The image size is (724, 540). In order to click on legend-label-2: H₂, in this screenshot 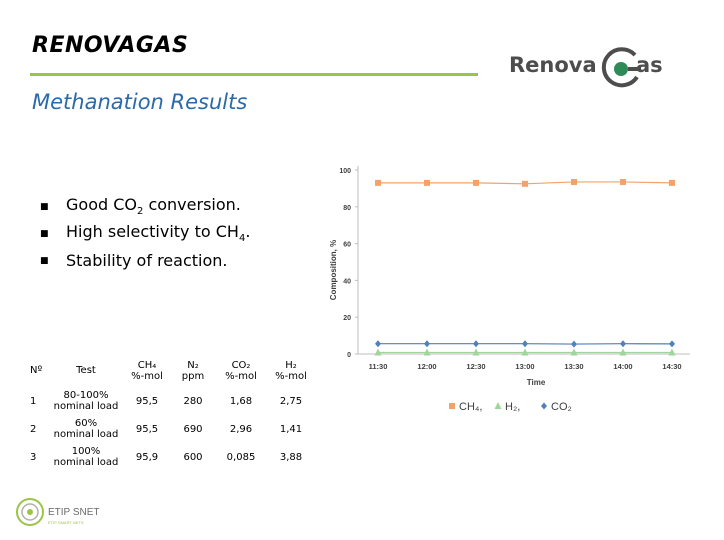, I will do `click(512, 407)`.